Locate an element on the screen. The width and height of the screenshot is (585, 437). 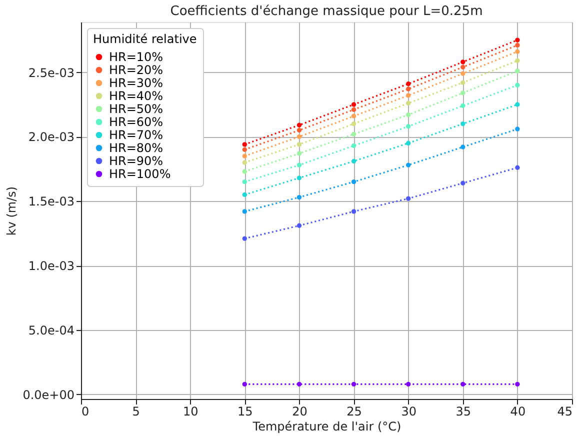
y-tick-label: 2.5e-03 is located at coordinates (51, 73).